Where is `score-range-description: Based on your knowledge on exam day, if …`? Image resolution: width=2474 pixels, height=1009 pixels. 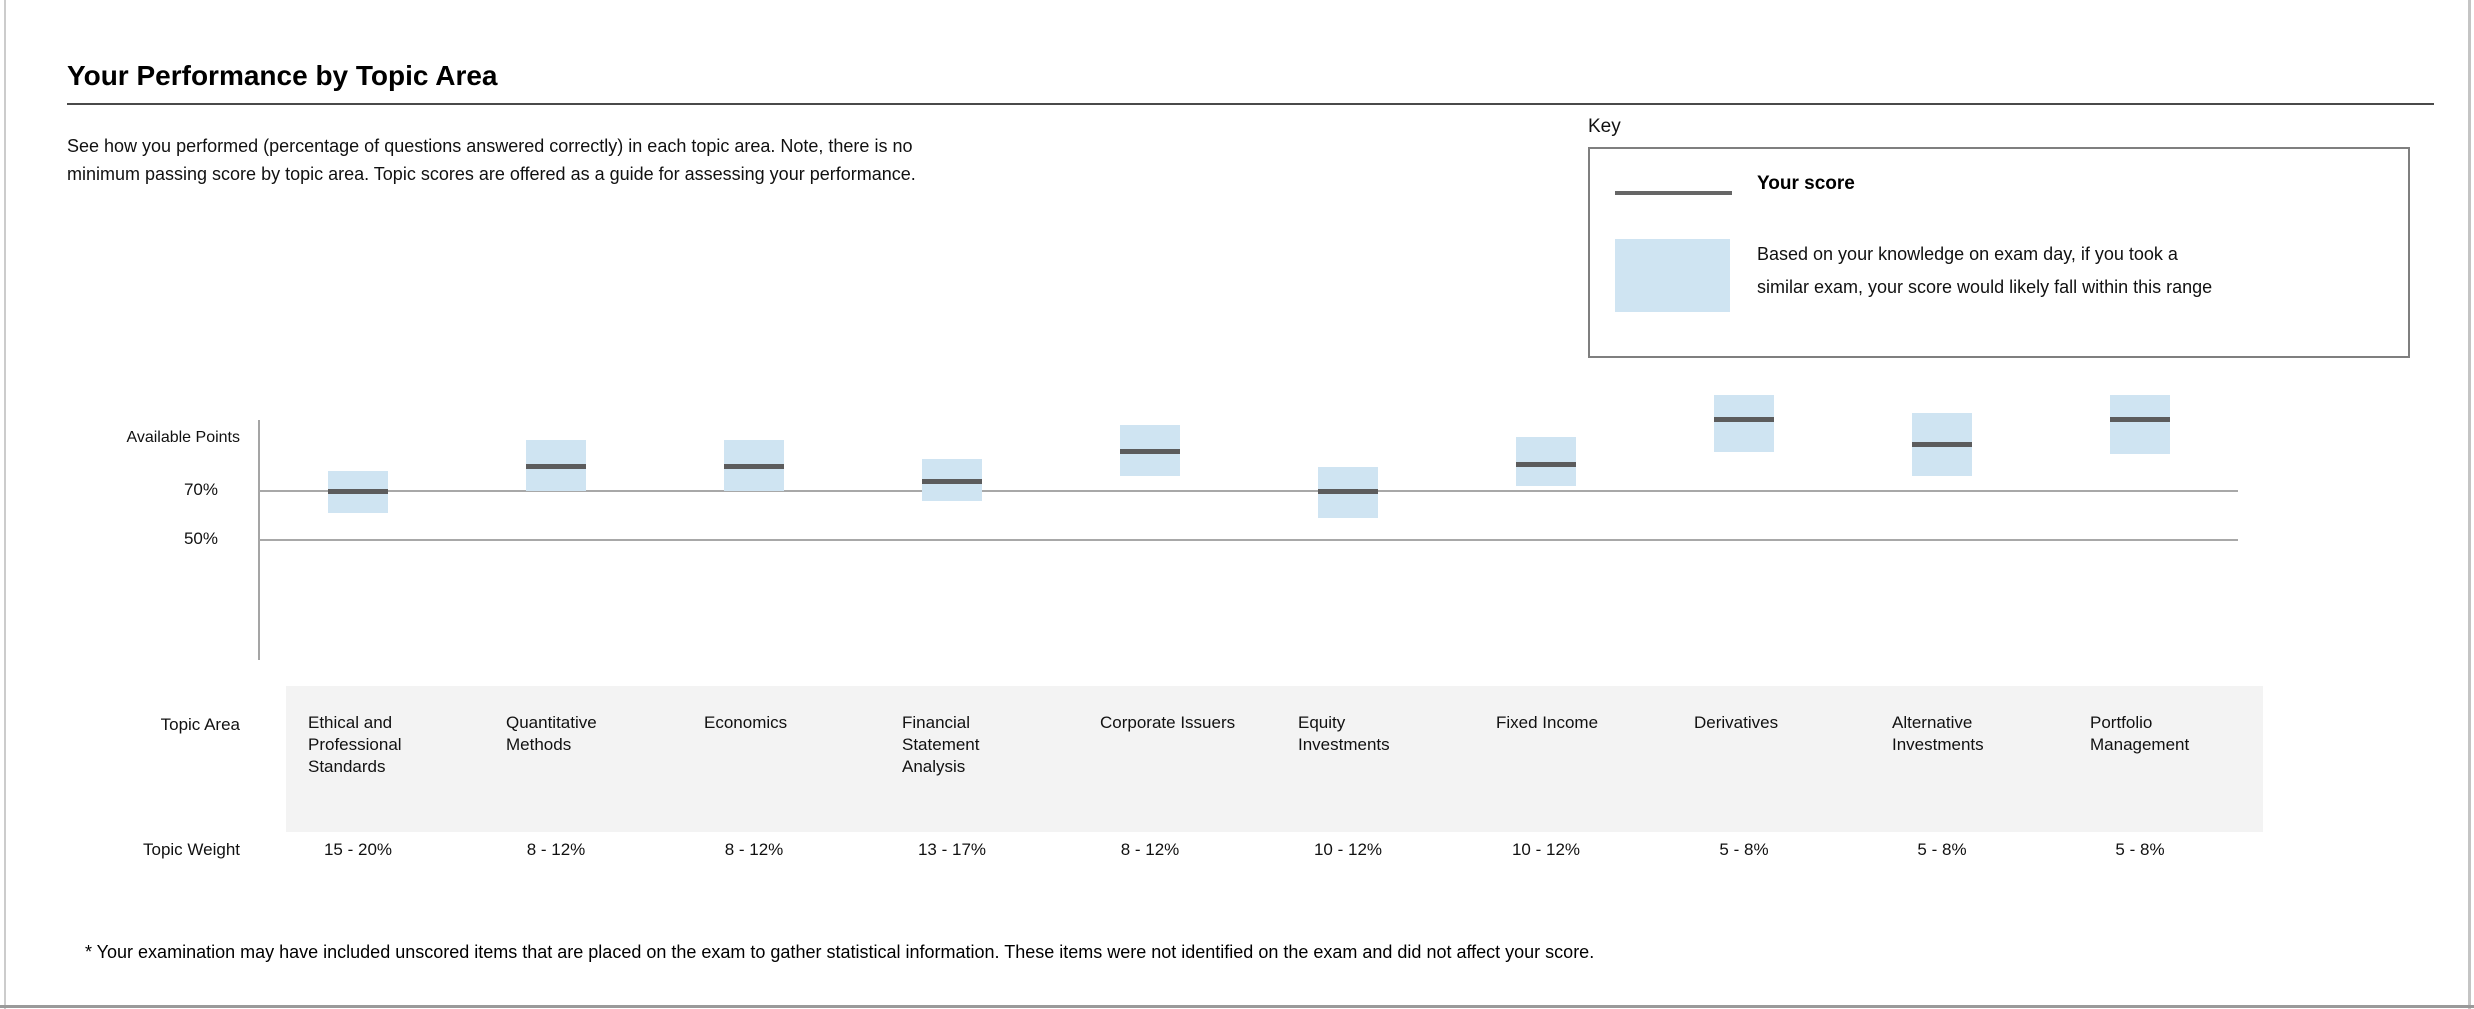 score-range-description: Based on your knowledge on exam day, if … is located at coordinates (1985, 270).